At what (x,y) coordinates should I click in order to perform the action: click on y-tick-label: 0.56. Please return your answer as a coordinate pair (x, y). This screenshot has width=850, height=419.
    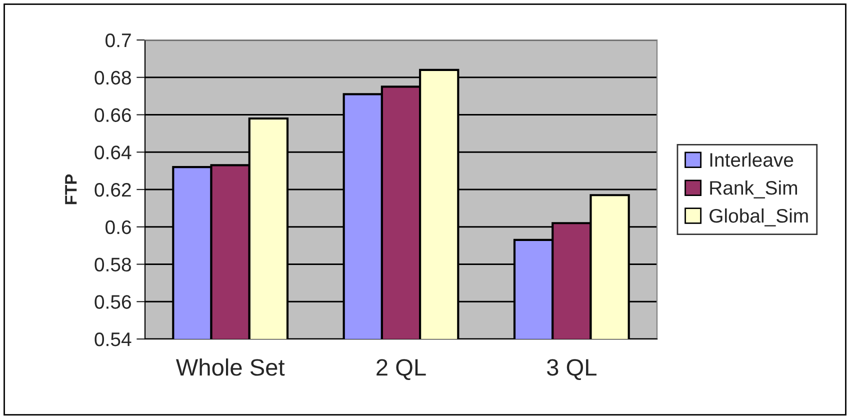
    Looking at the image, I should click on (112, 302).